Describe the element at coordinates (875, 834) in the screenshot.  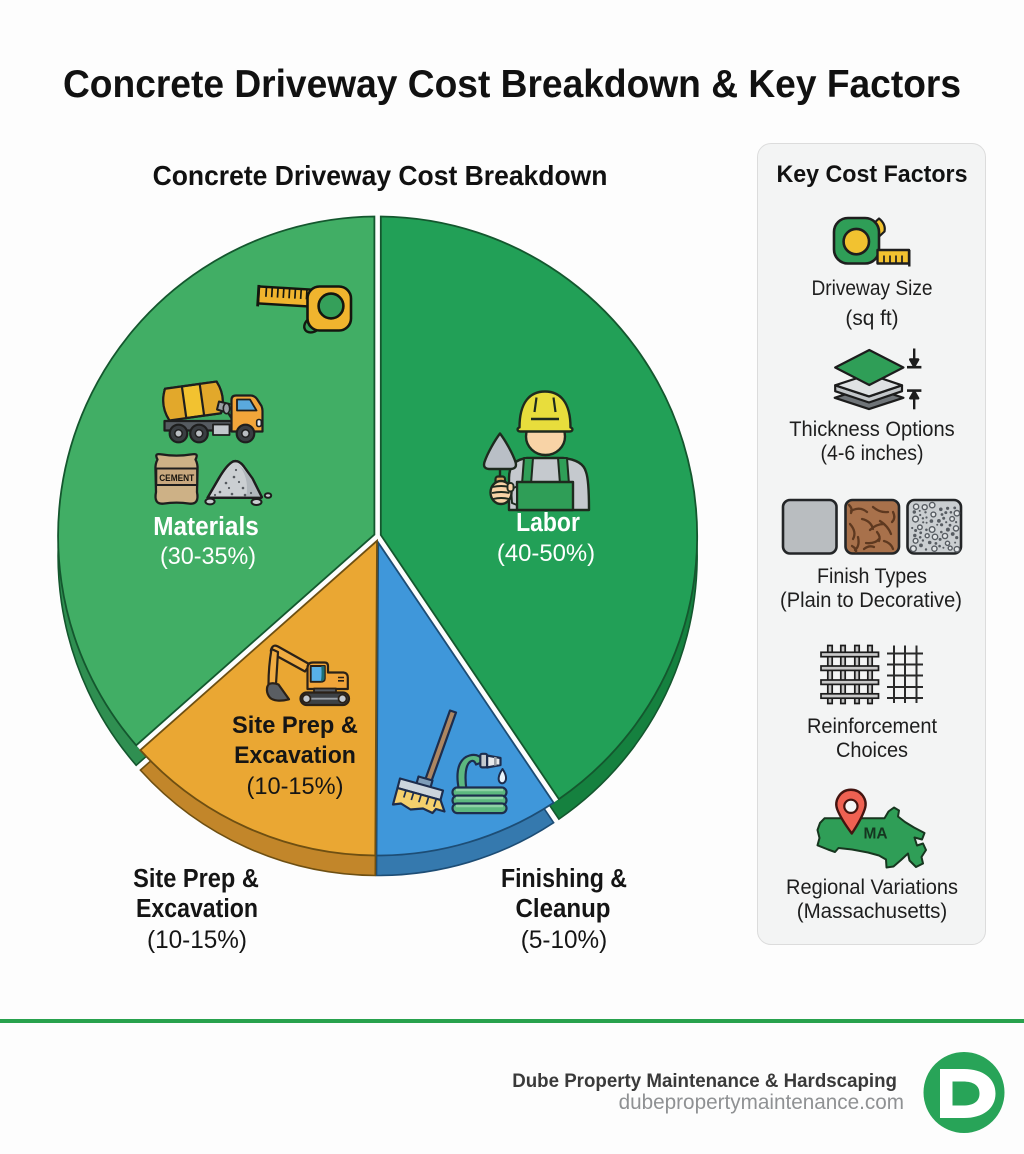
I see `svg-text: MA` at that location.